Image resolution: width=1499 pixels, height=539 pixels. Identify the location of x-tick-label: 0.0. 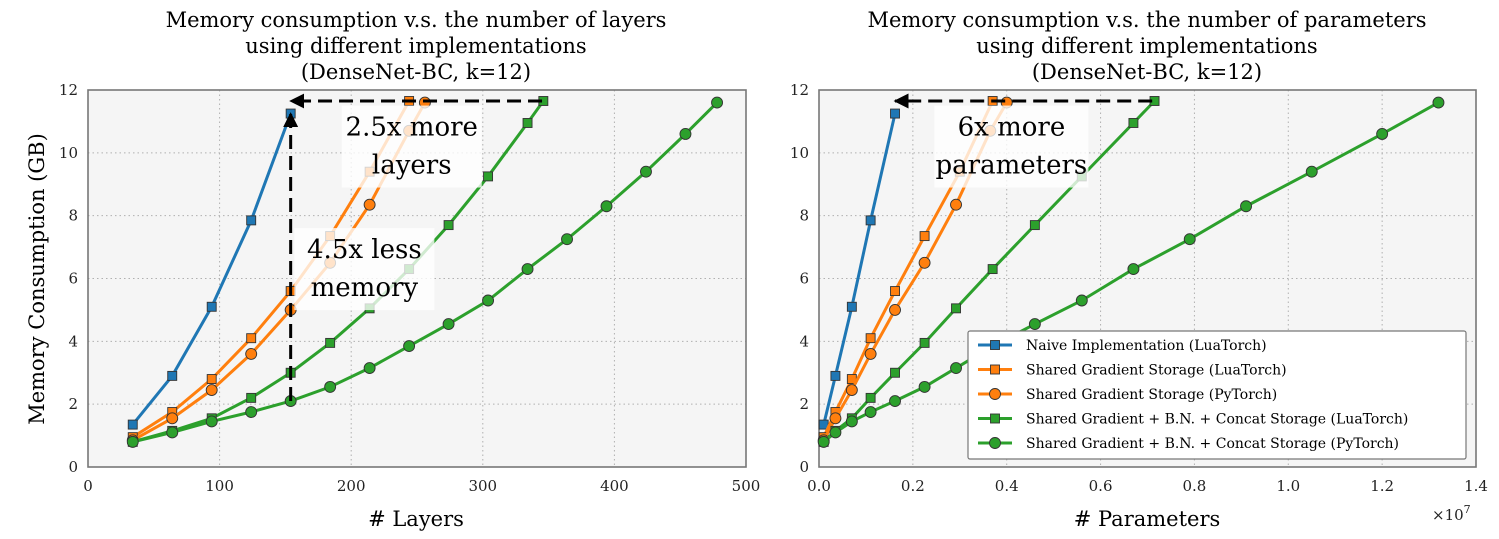
(819, 486).